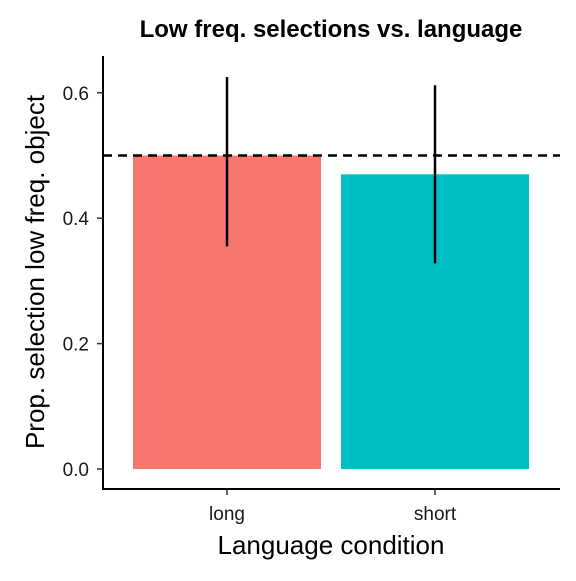 Image resolution: width=576 pixels, height=581 pixels. I want to click on y-ticks-layer: 0.0 0.2 0.4 0.6, so click(83, 282).